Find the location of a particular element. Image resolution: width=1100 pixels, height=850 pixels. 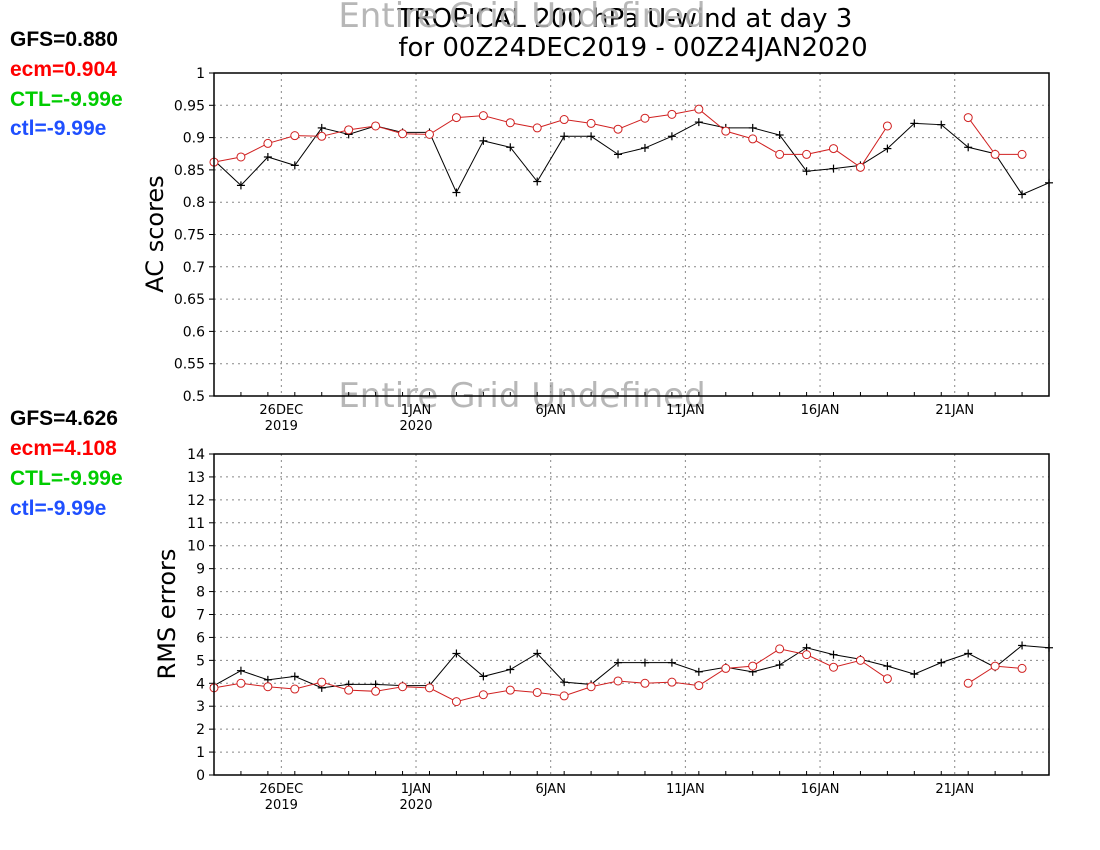

ac-xtick-label: 11JAN is located at coordinates (685, 410).